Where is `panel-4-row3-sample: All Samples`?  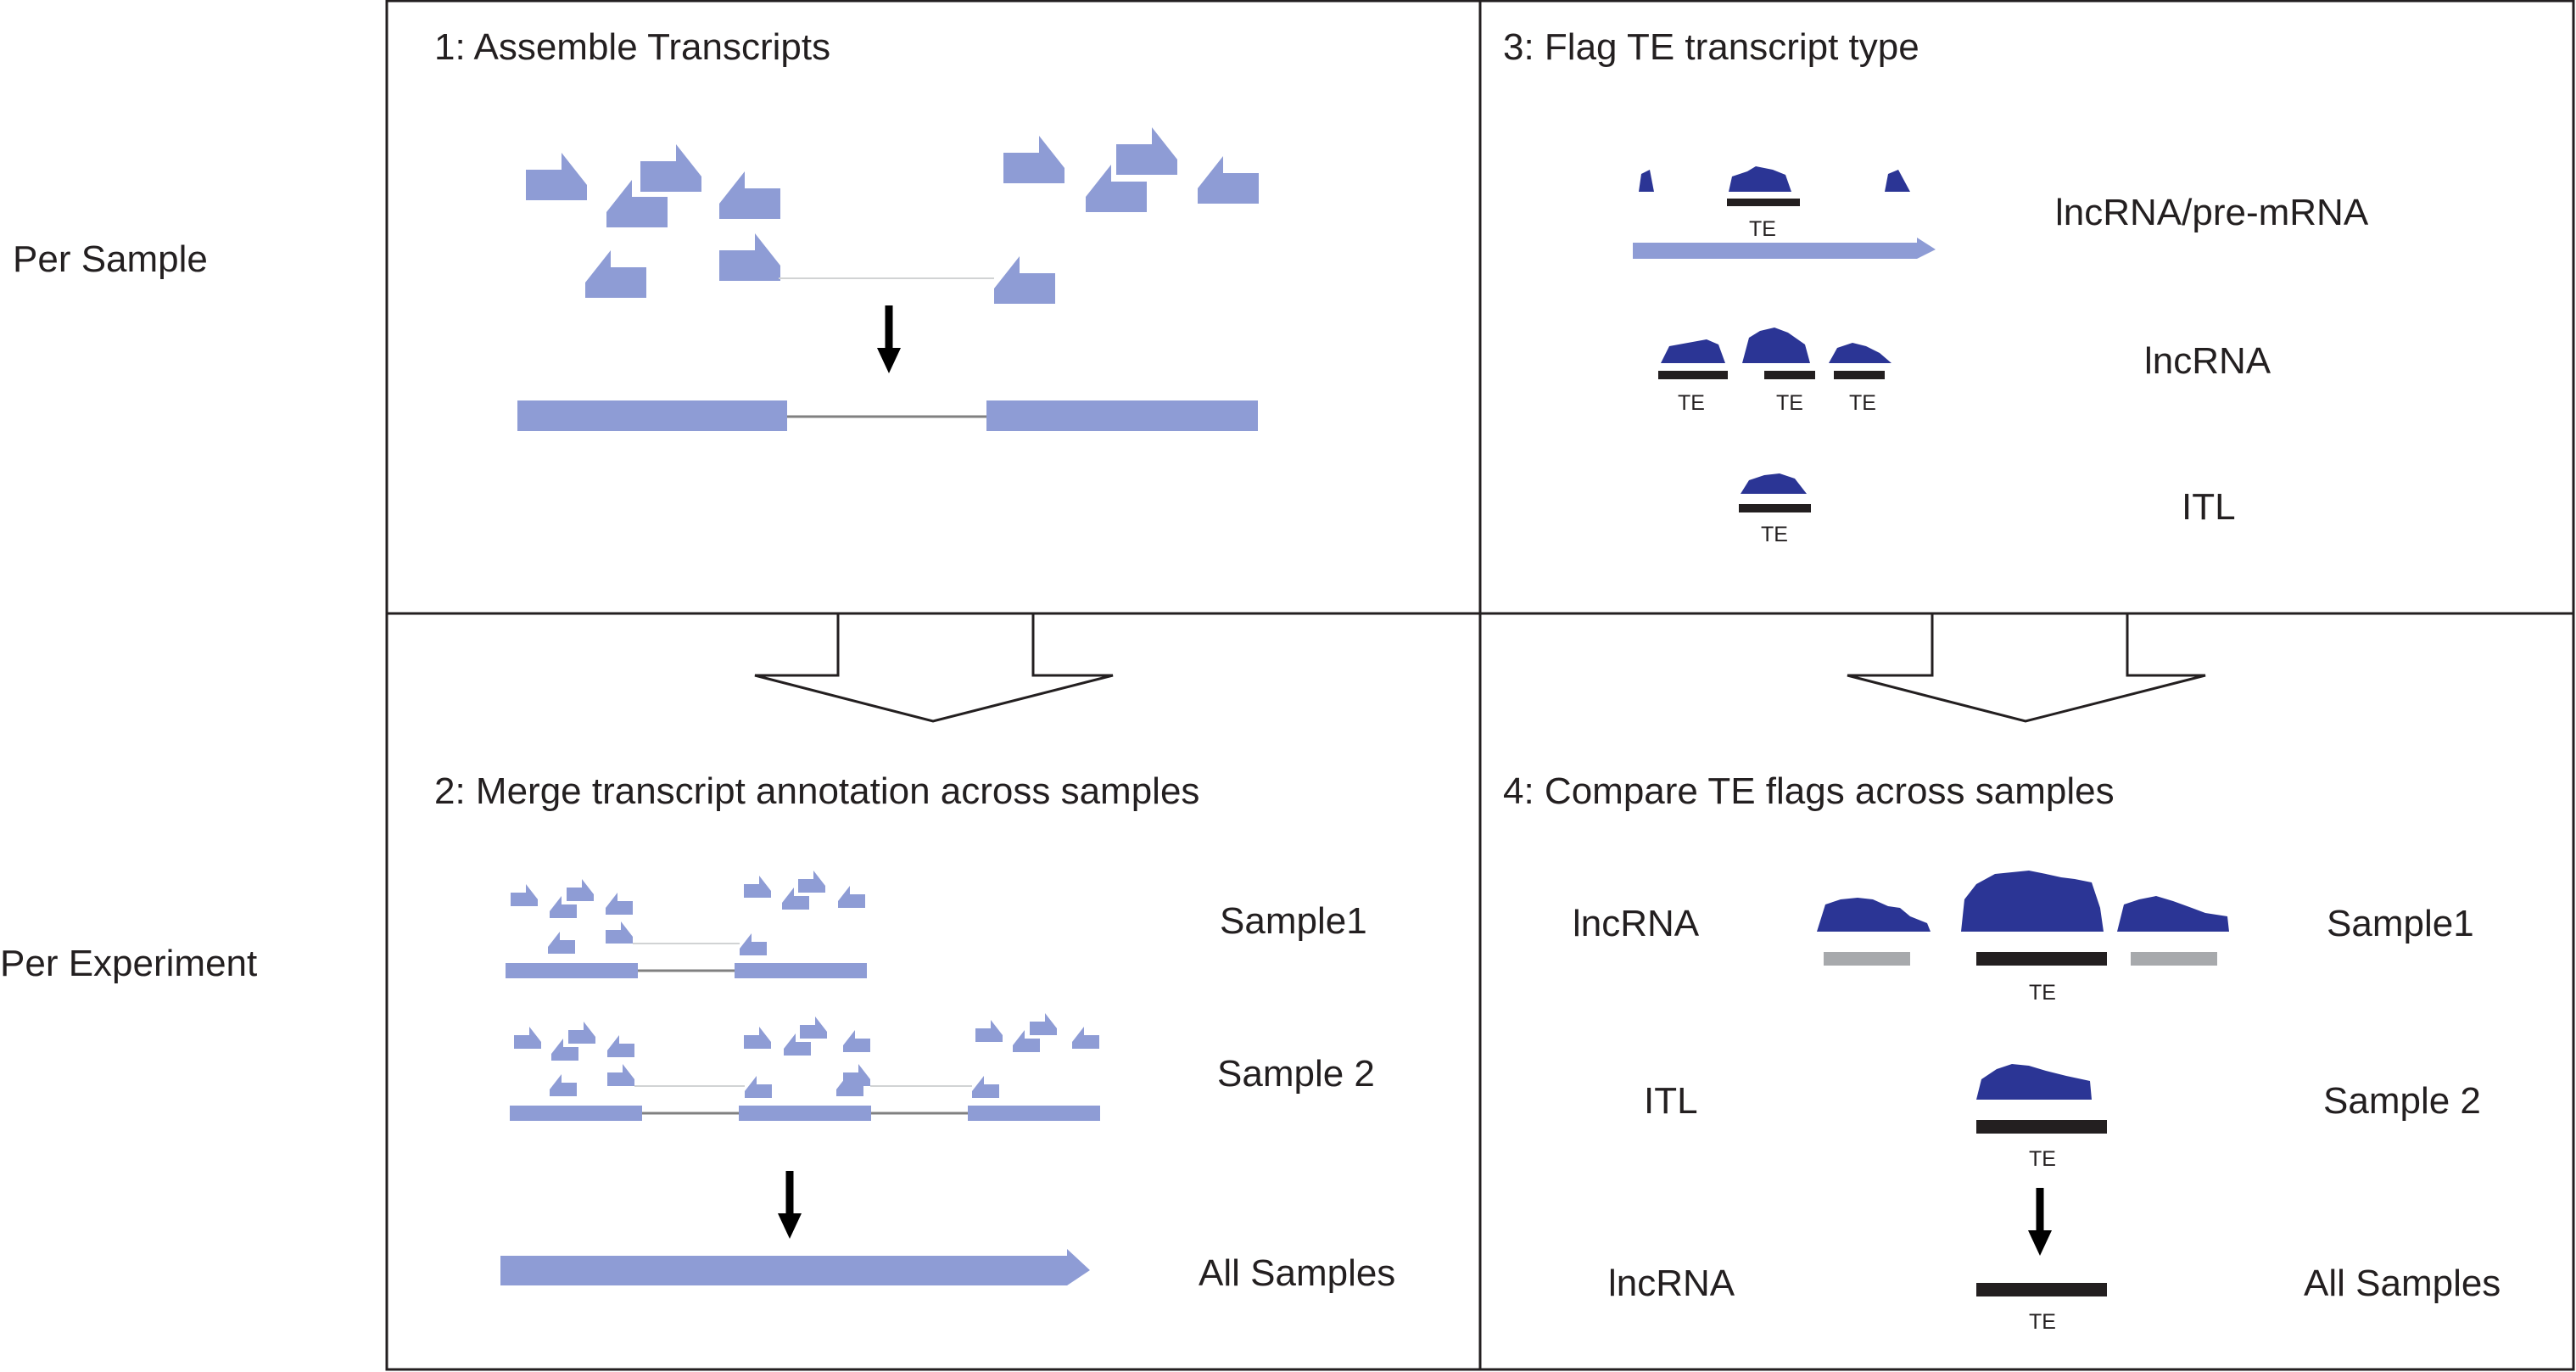 panel-4-row3-sample: All Samples is located at coordinates (2402, 1284).